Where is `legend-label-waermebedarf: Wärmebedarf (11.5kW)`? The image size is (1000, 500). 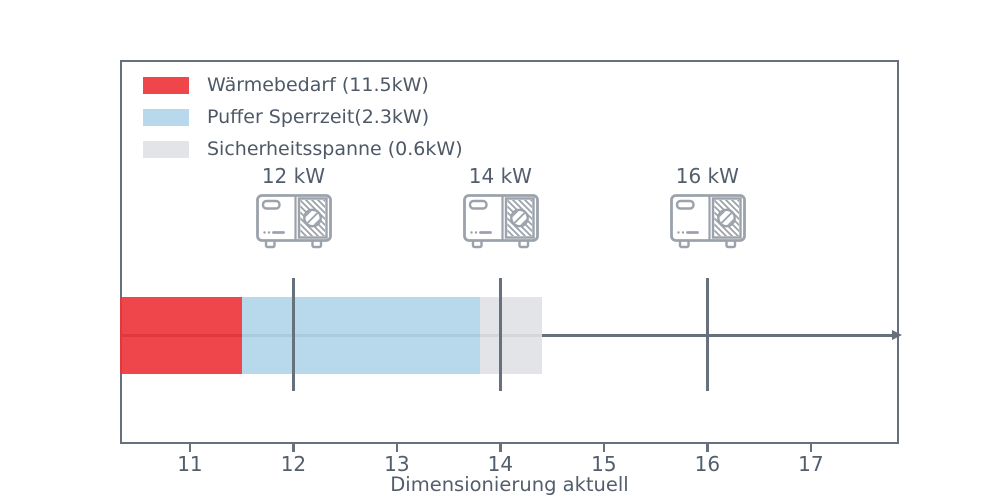 legend-label-waermebedarf: Wärmebedarf (11.5kW) is located at coordinates (318, 84).